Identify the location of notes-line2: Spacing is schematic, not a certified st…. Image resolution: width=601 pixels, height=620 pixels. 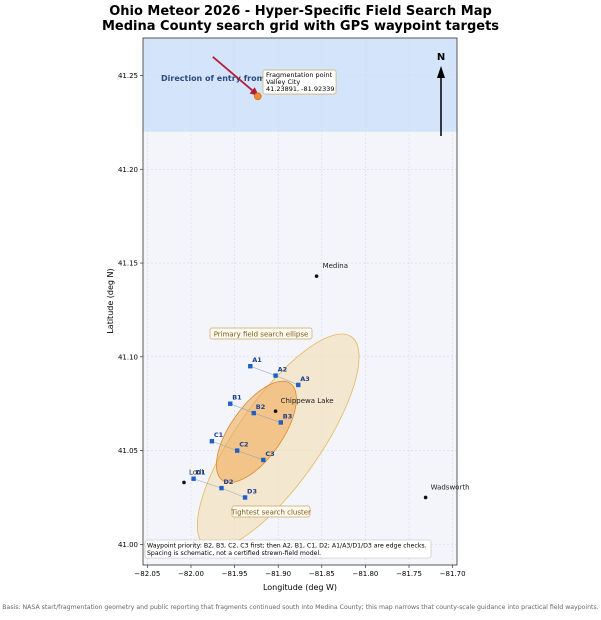
(234, 553).